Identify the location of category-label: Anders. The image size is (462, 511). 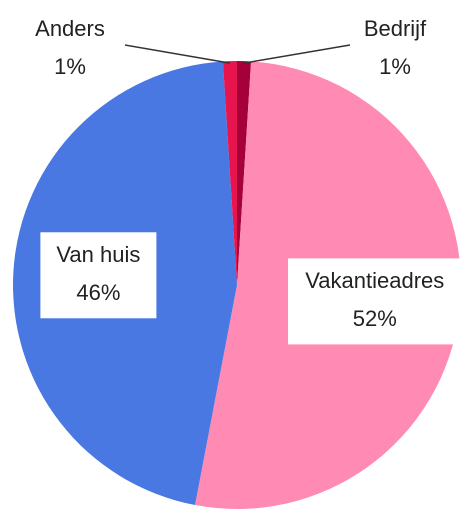
(70, 28).